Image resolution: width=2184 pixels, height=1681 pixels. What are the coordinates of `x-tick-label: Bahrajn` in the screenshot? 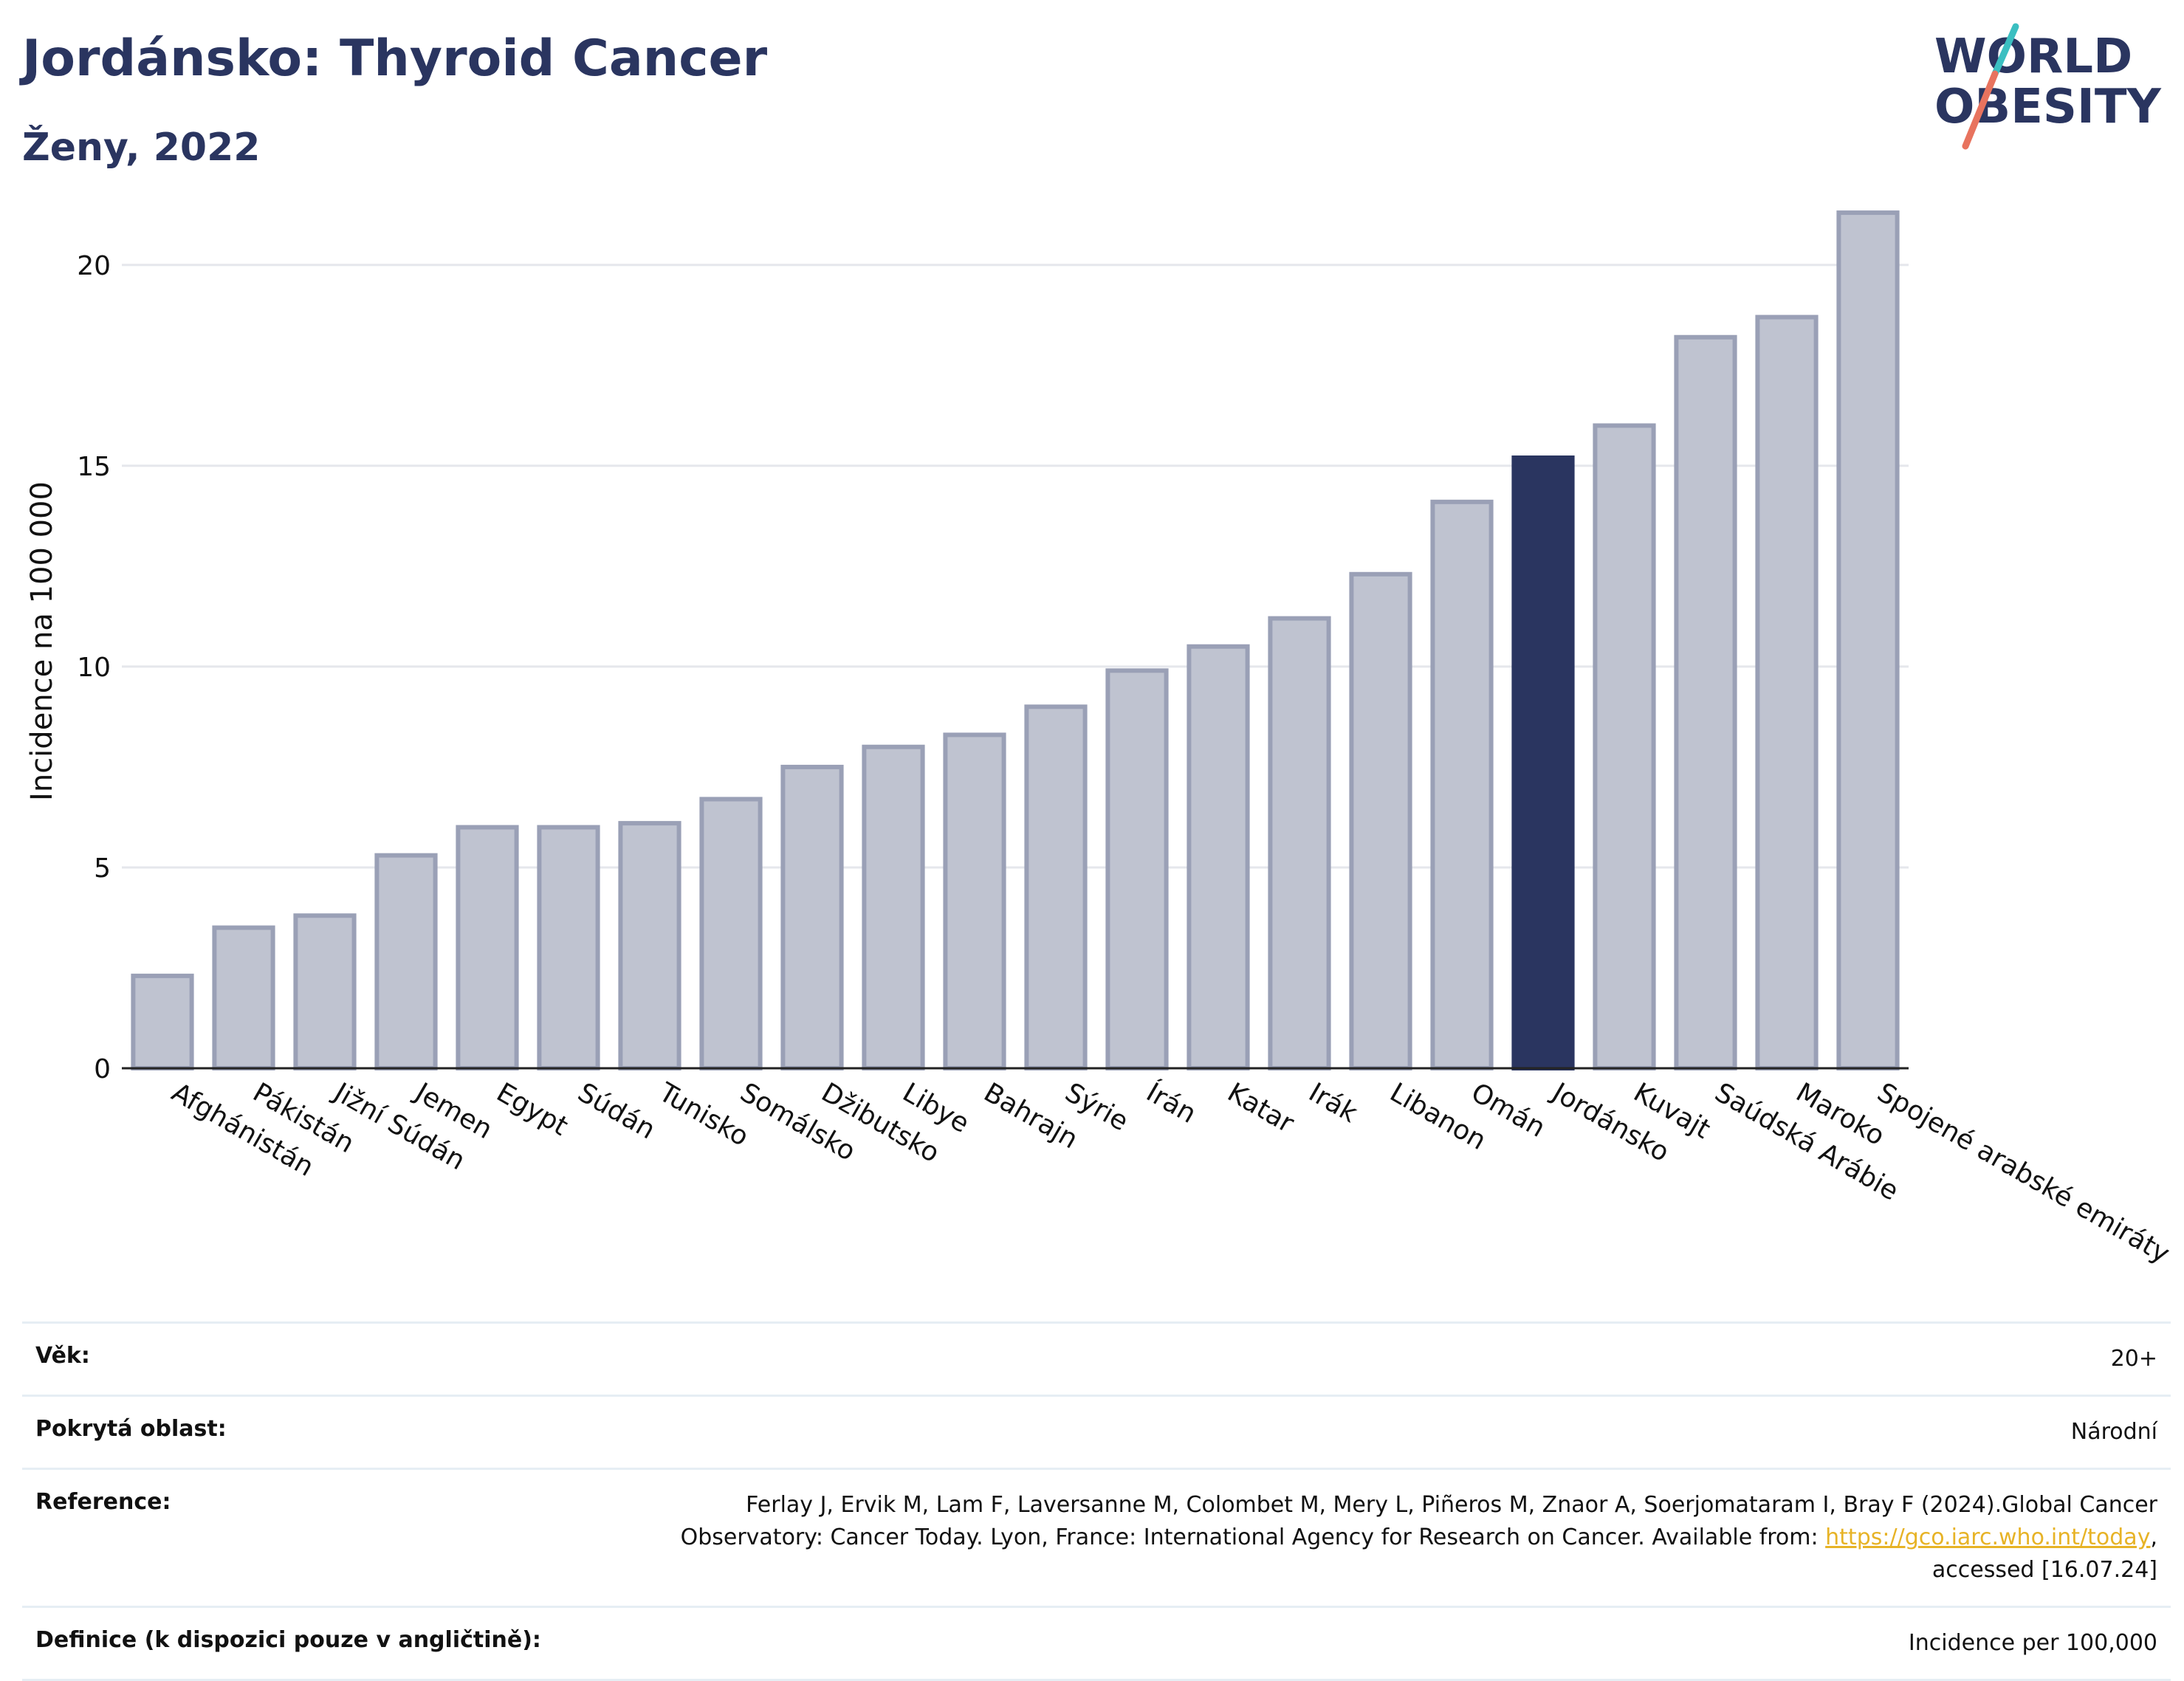 It's located at (1031, 1116).